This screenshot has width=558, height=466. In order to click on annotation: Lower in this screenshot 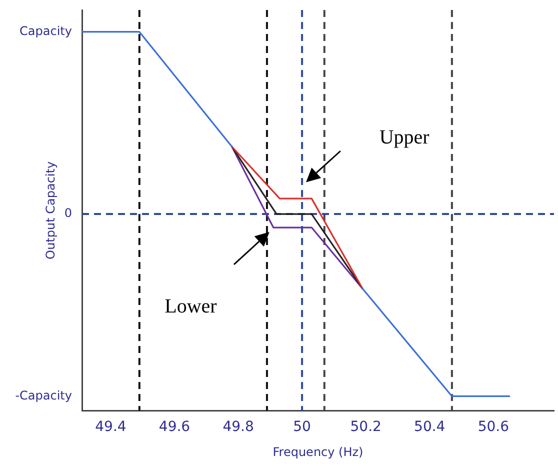, I will do `click(191, 307)`.